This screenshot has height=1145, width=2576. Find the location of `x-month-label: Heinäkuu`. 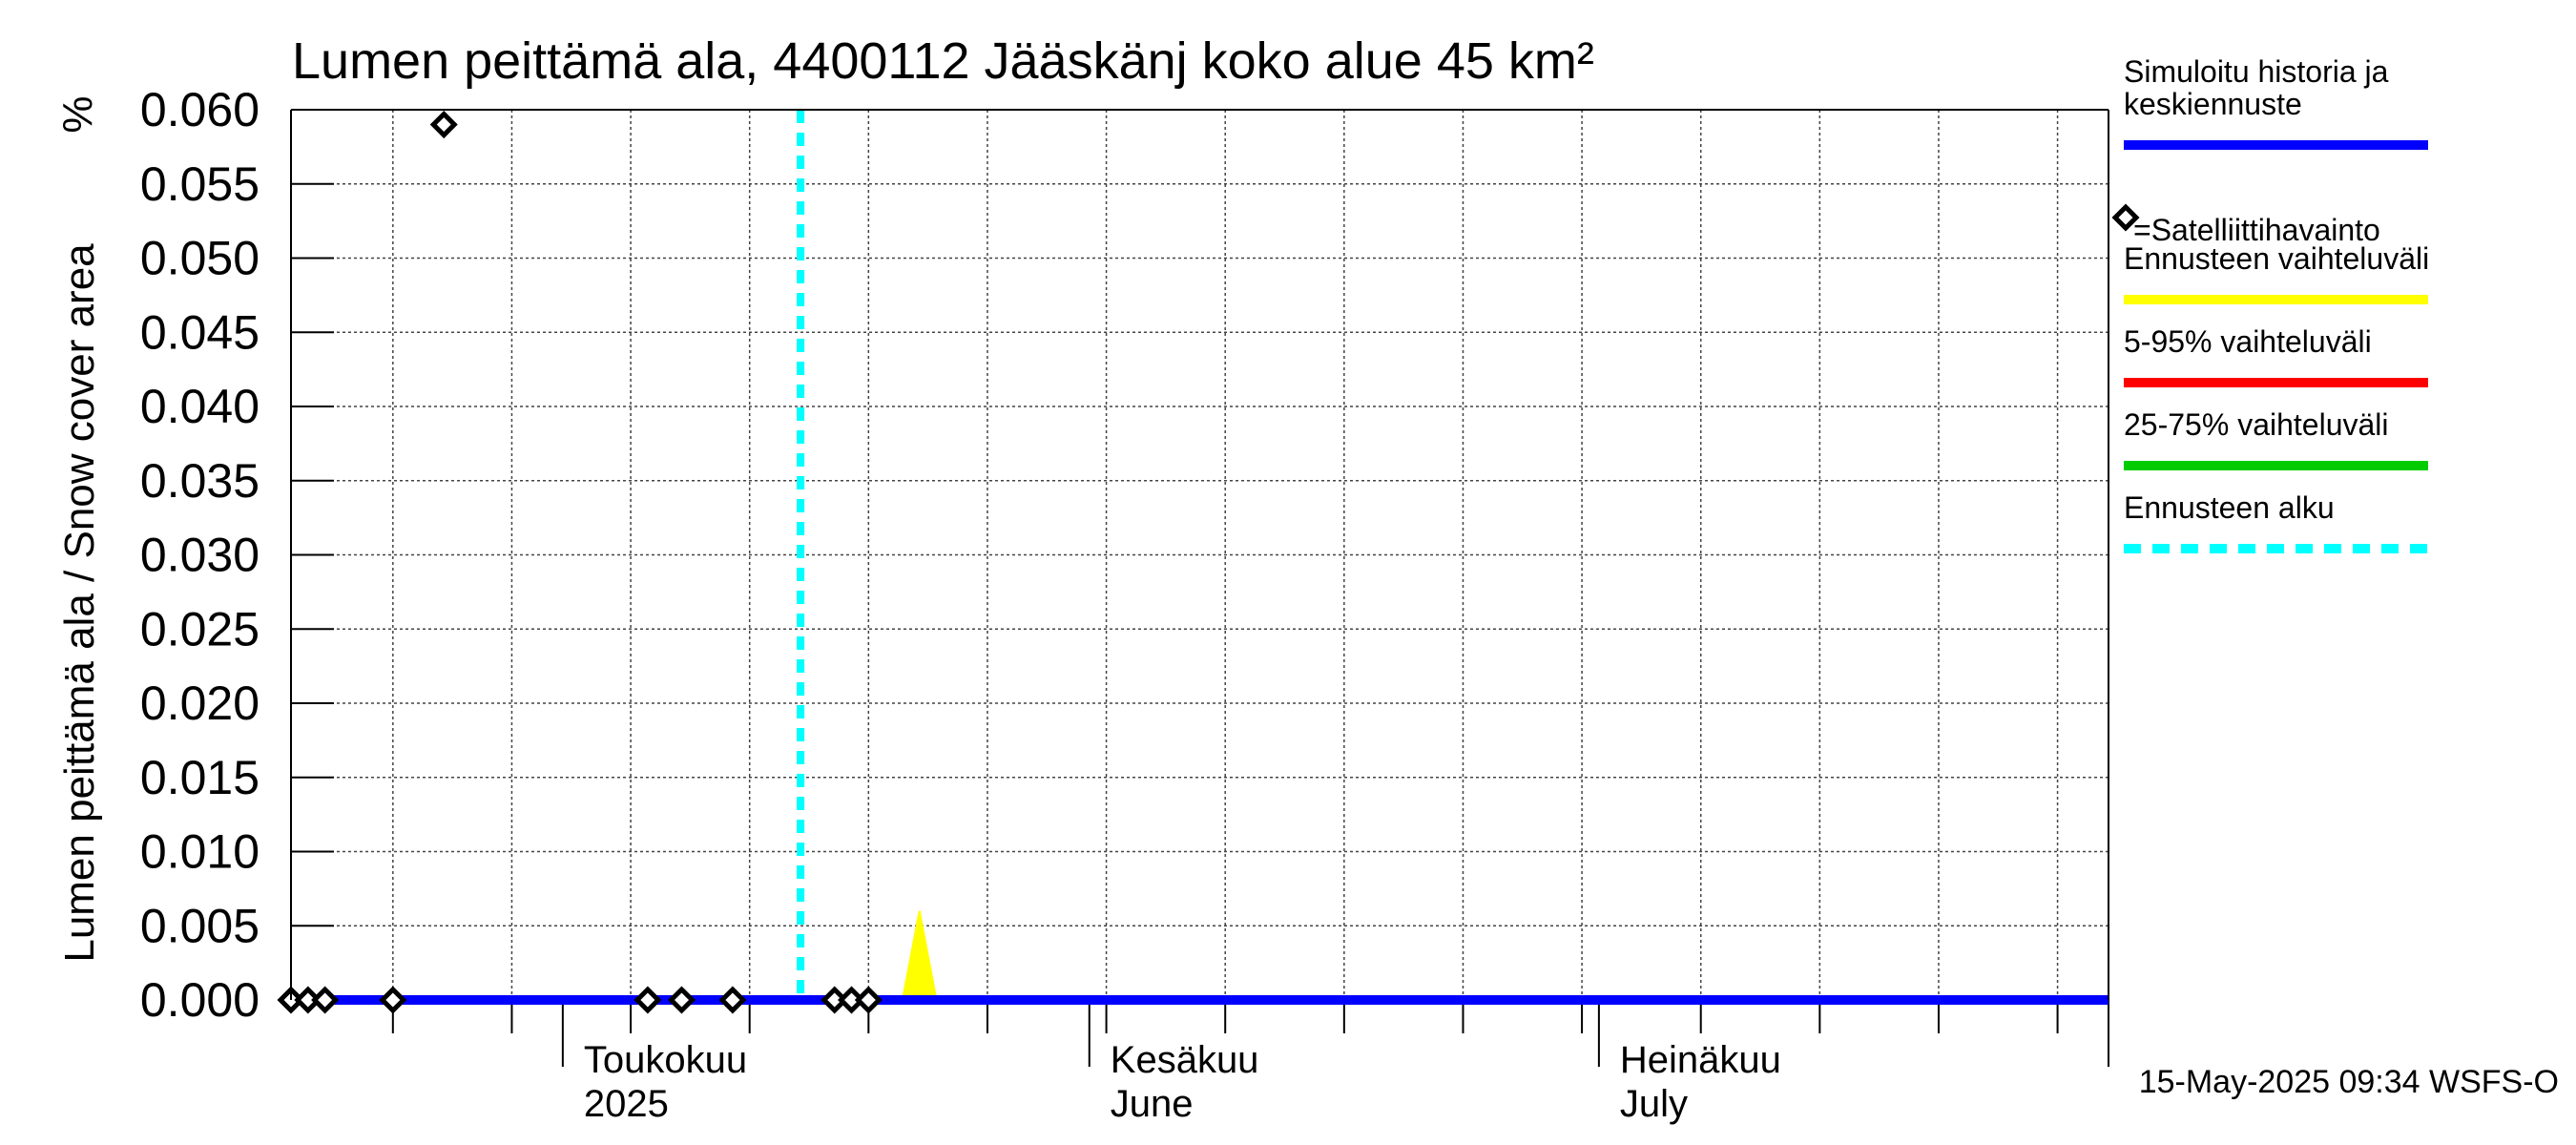

x-month-label: Heinäkuu is located at coordinates (1700, 1060).